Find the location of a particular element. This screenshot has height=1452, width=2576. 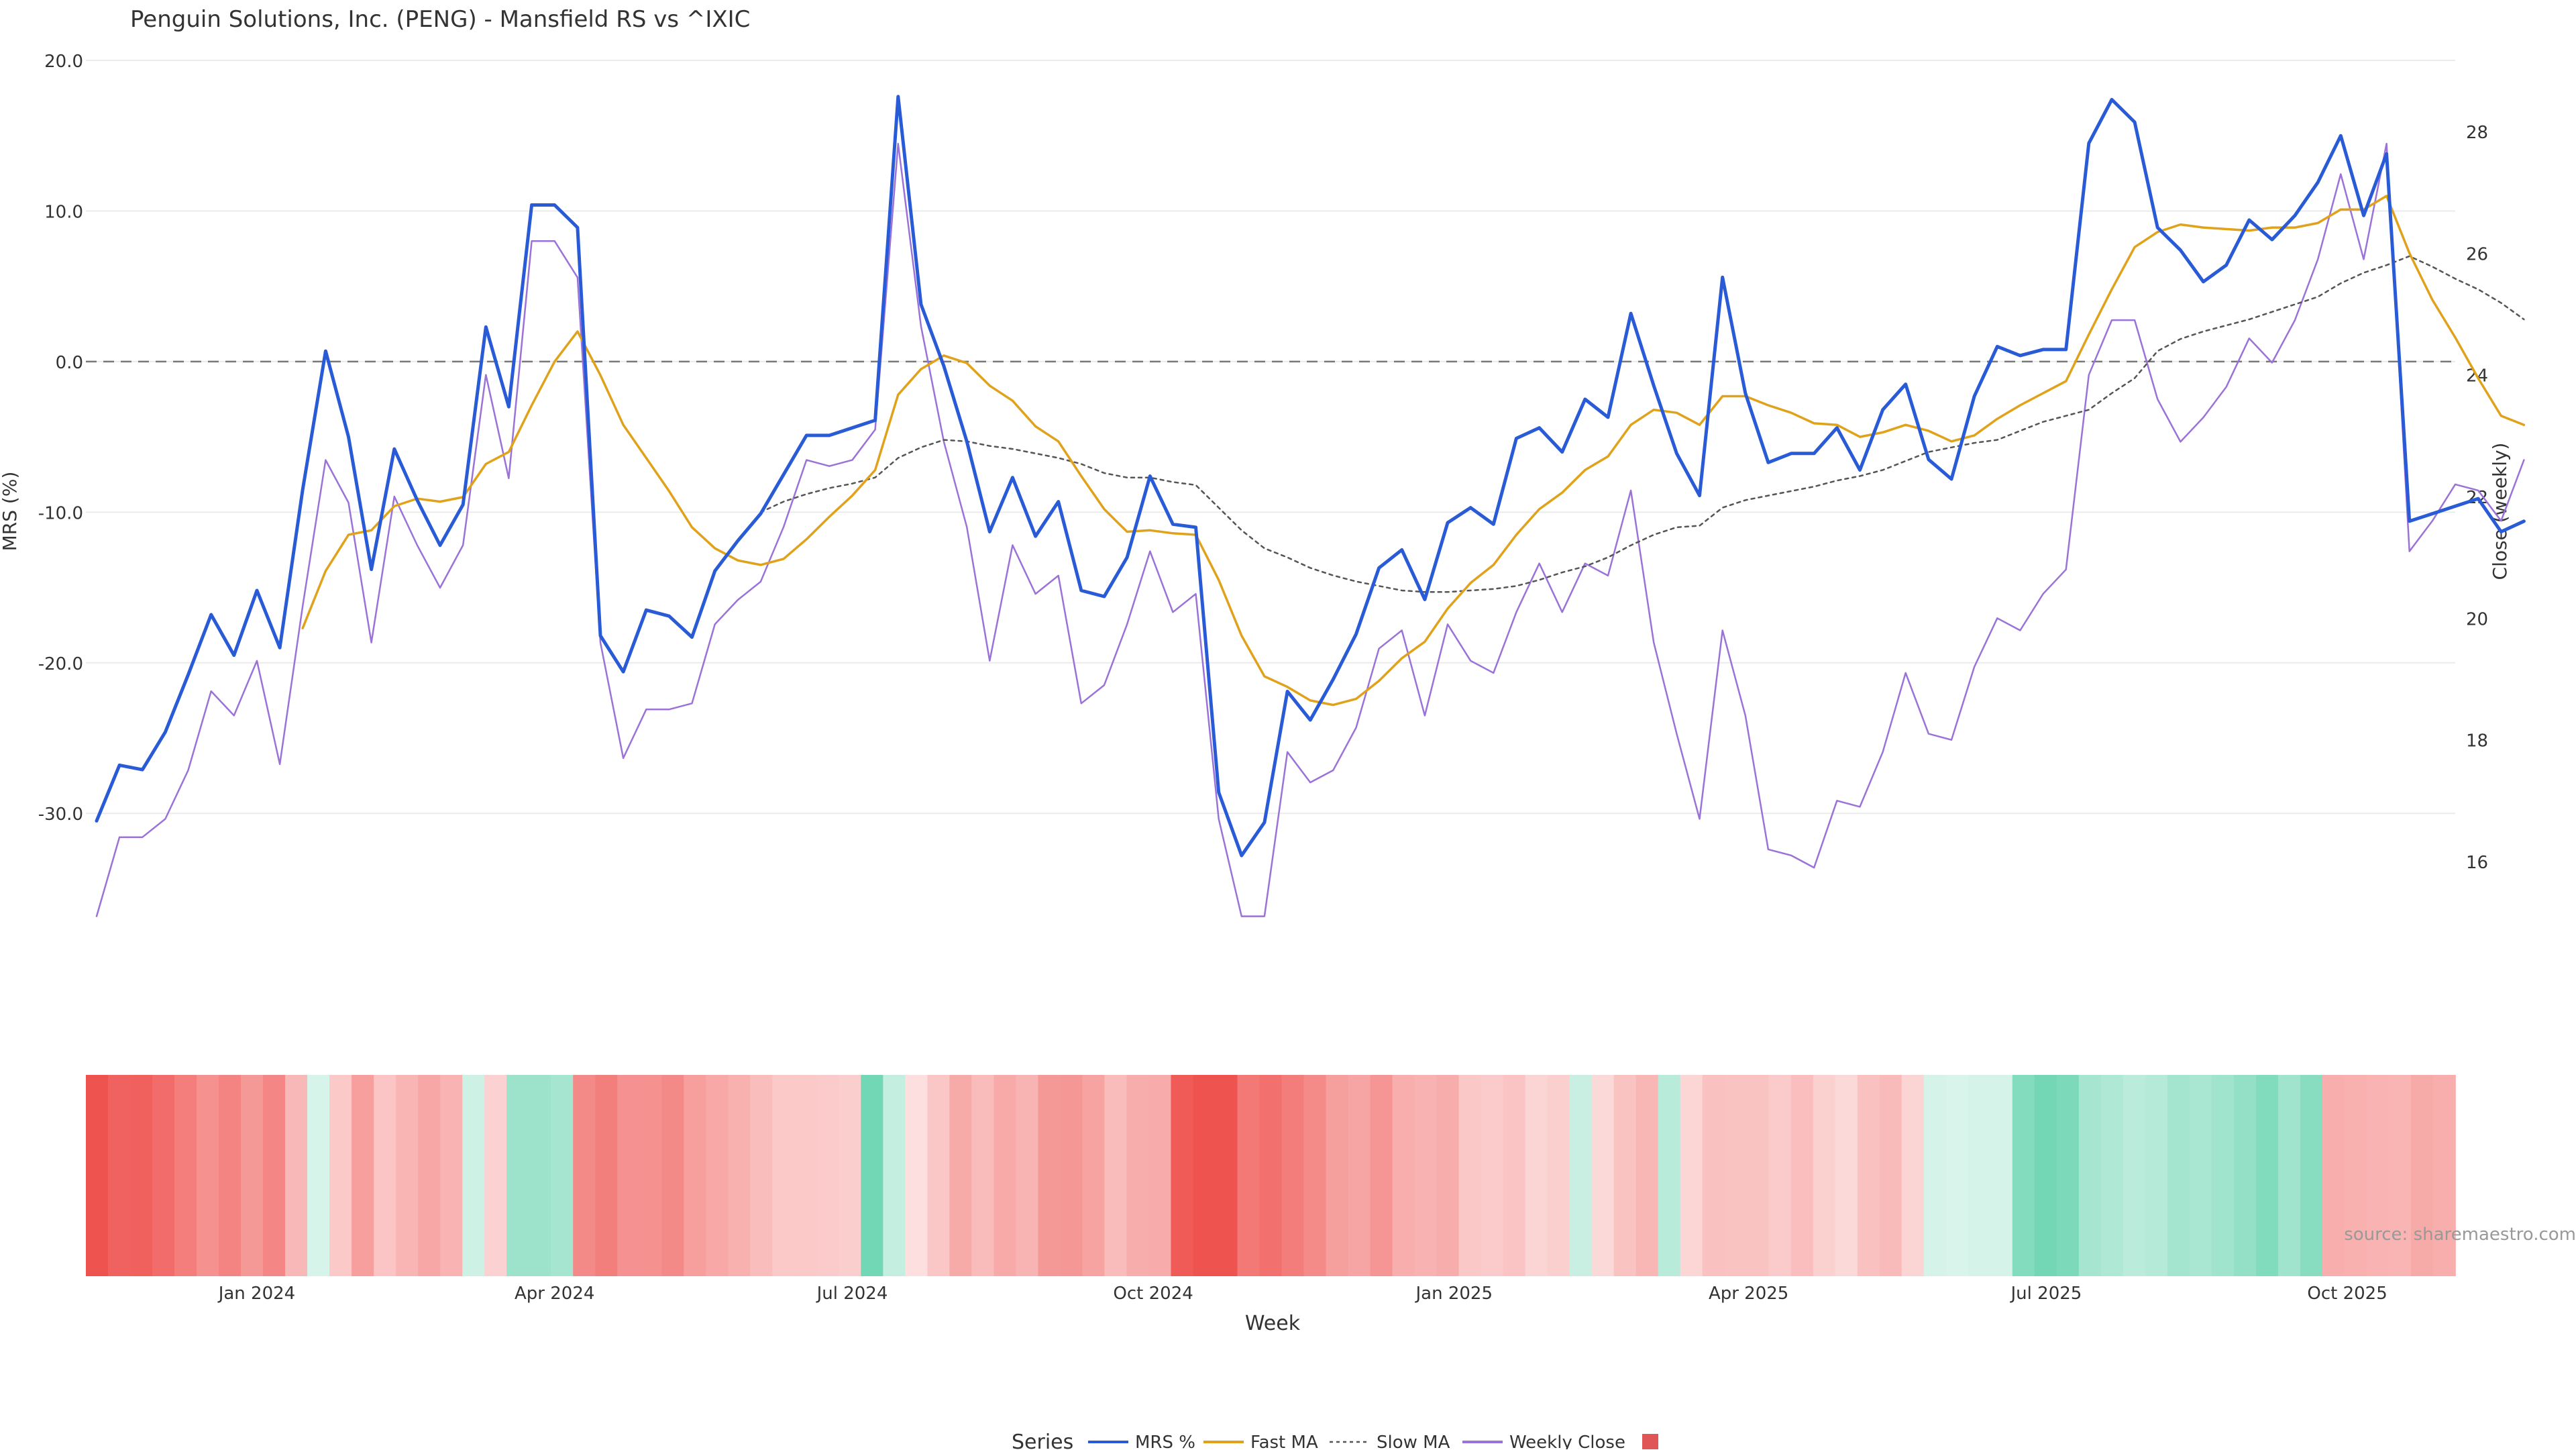

legend-item is located at coordinates (1650, 1442).